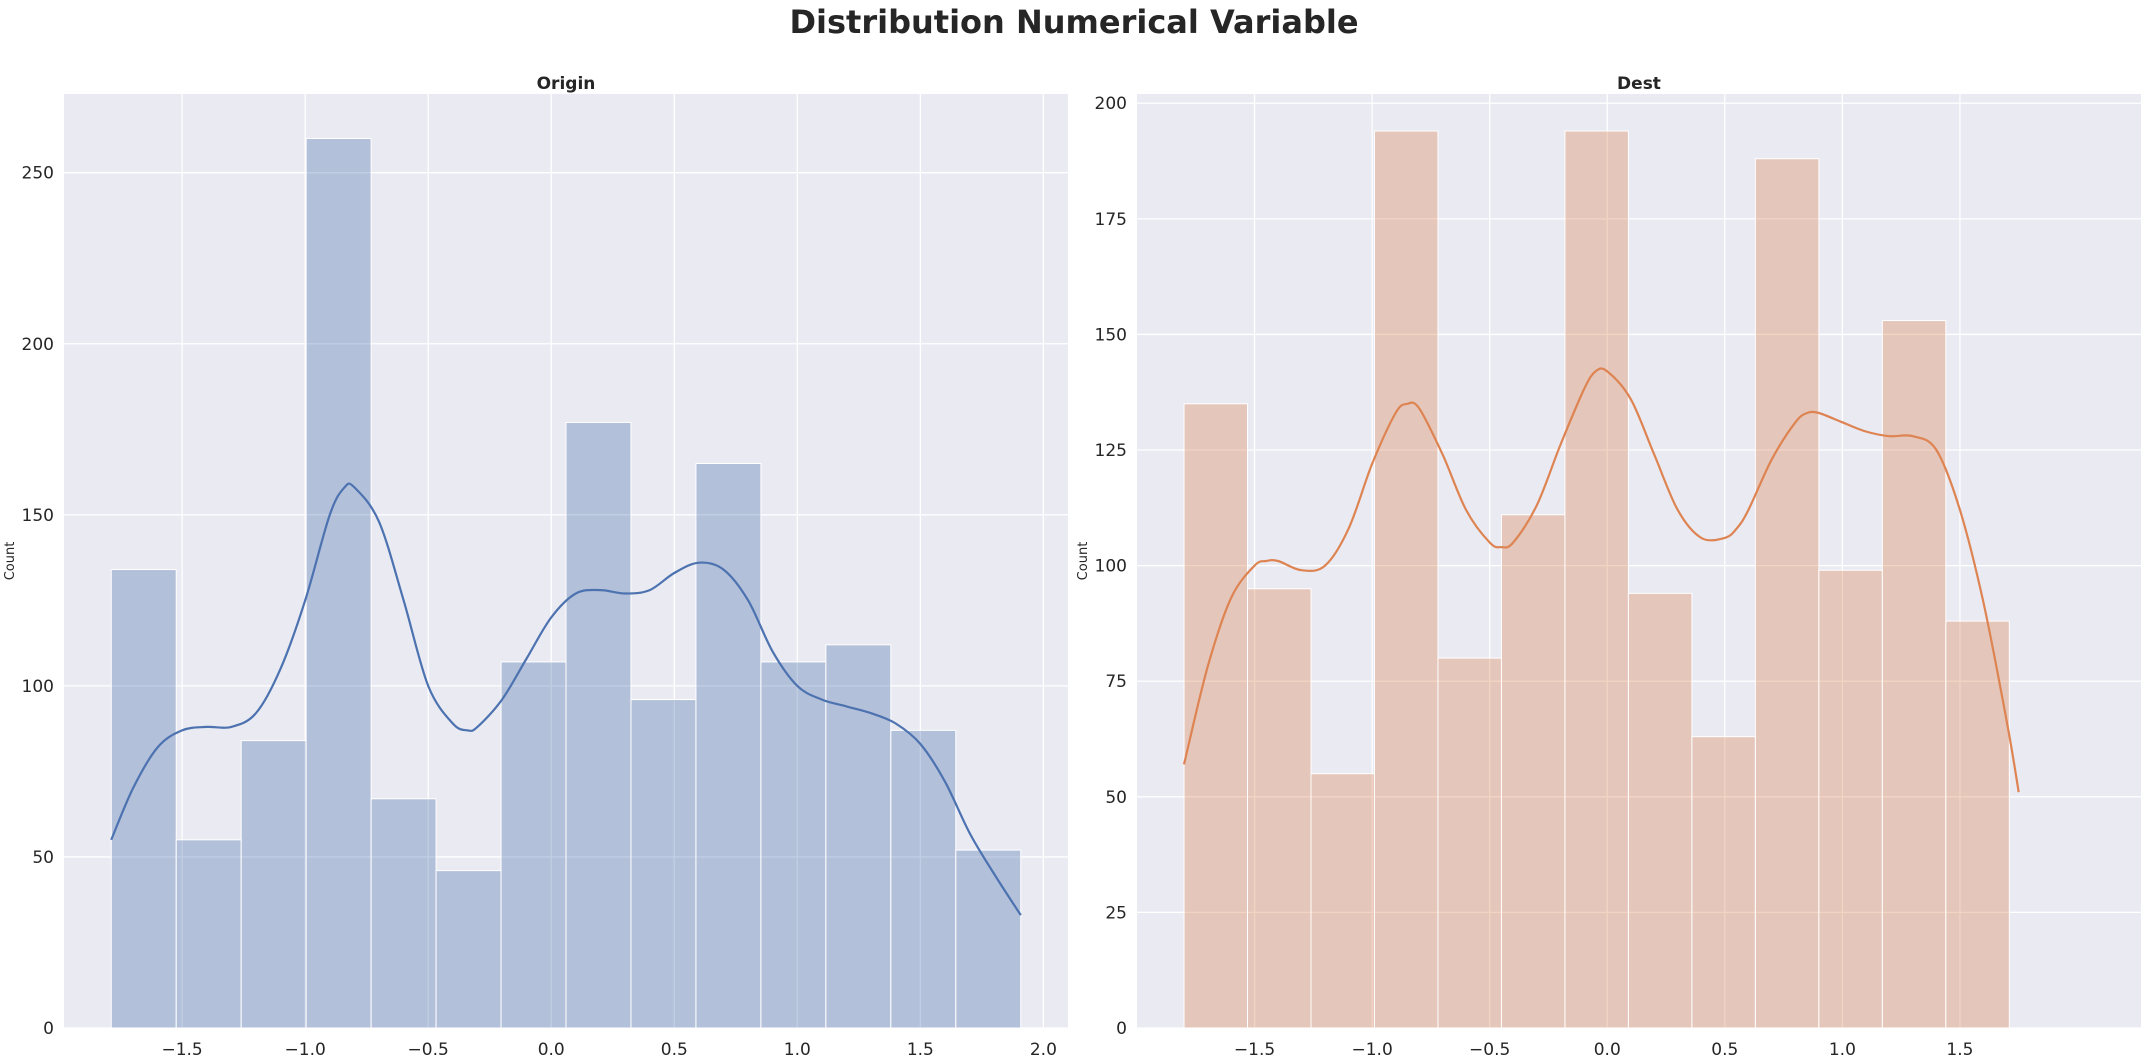 Image resolution: width=2148 pixels, height=1059 pixels. What do you see at coordinates (1116, 682) in the screenshot?
I see `y-tick-label: 75` at bounding box center [1116, 682].